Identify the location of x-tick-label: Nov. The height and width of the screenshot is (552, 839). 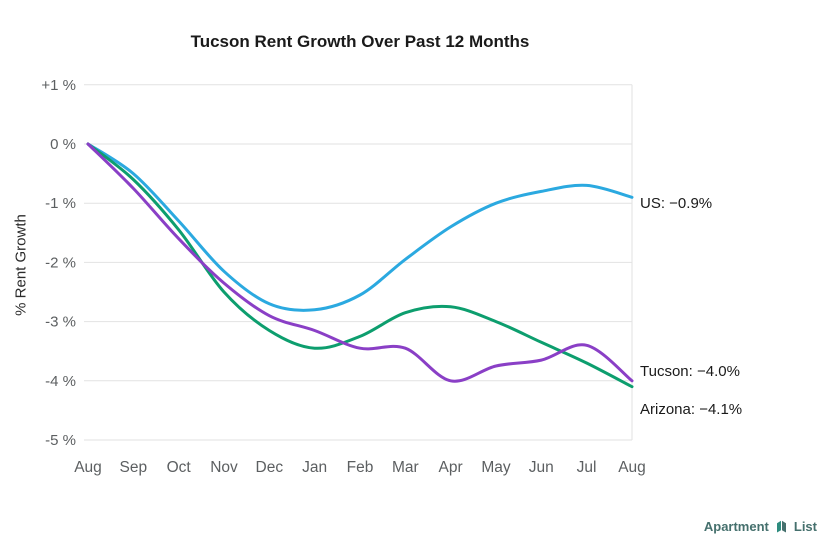
(224, 467).